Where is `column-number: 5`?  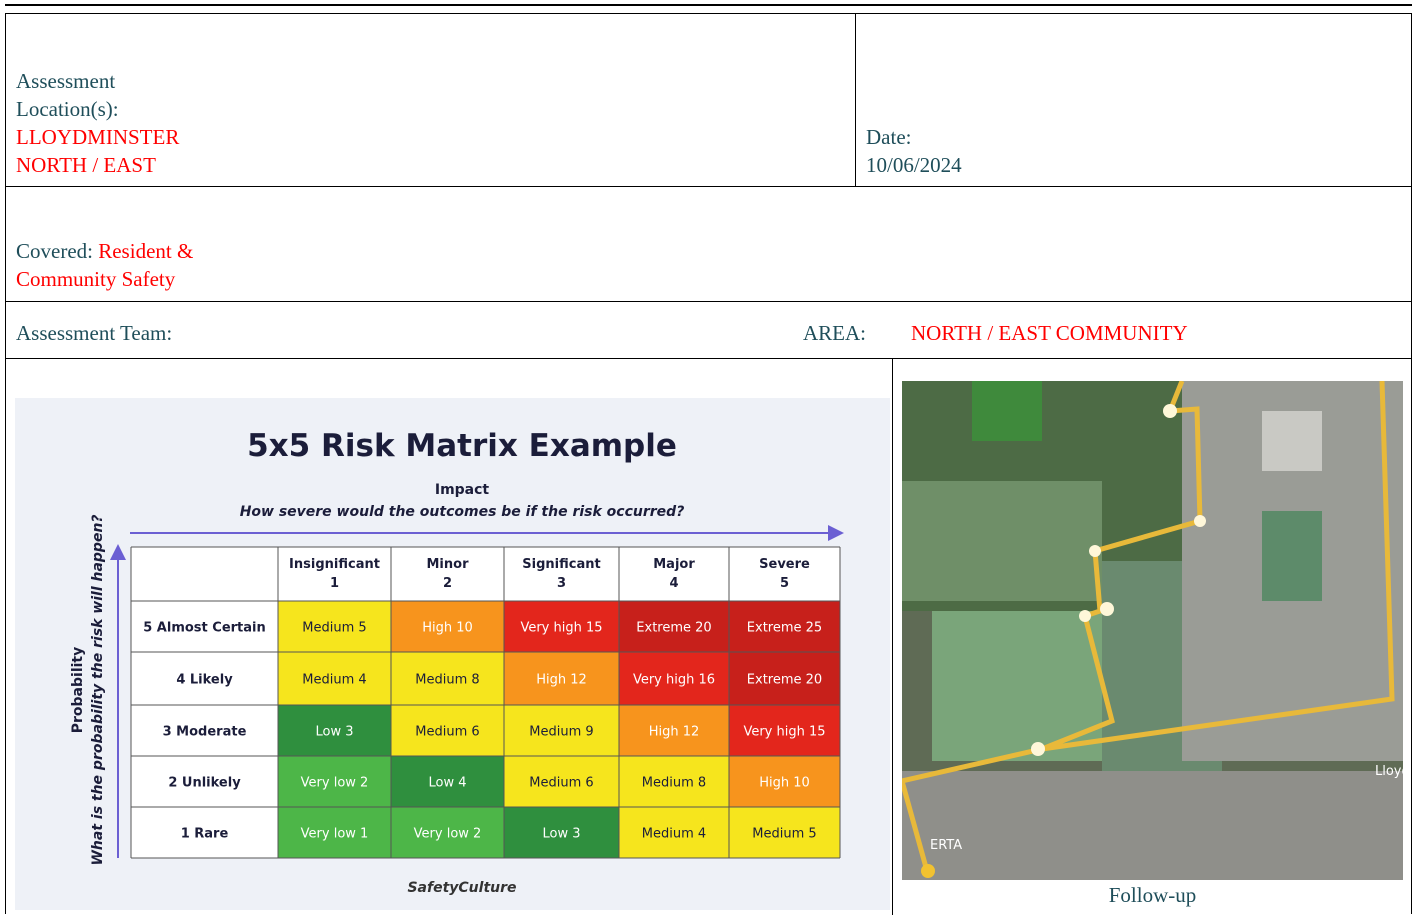 column-number: 5 is located at coordinates (784, 583).